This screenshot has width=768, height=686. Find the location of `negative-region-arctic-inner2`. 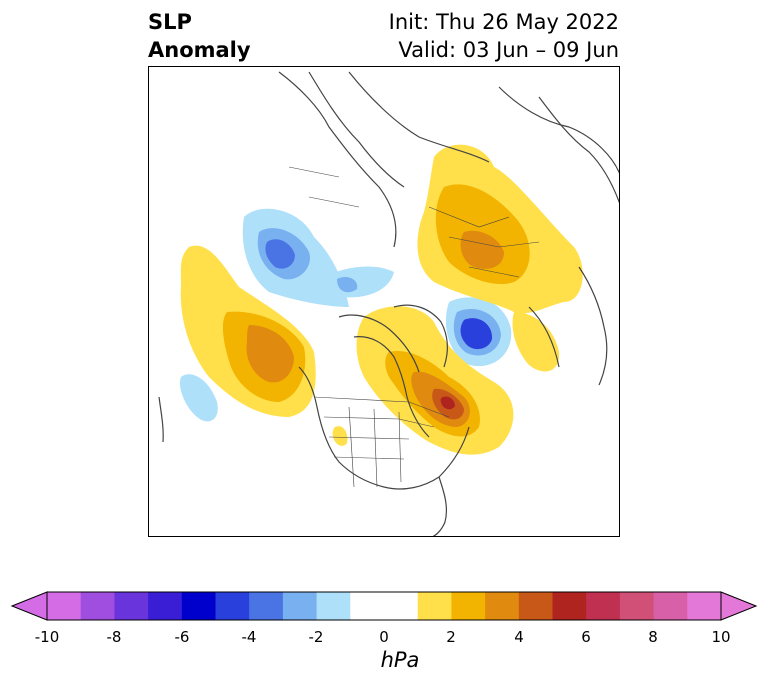

negative-region-arctic-inner2 is located at coordinates (280, 254).